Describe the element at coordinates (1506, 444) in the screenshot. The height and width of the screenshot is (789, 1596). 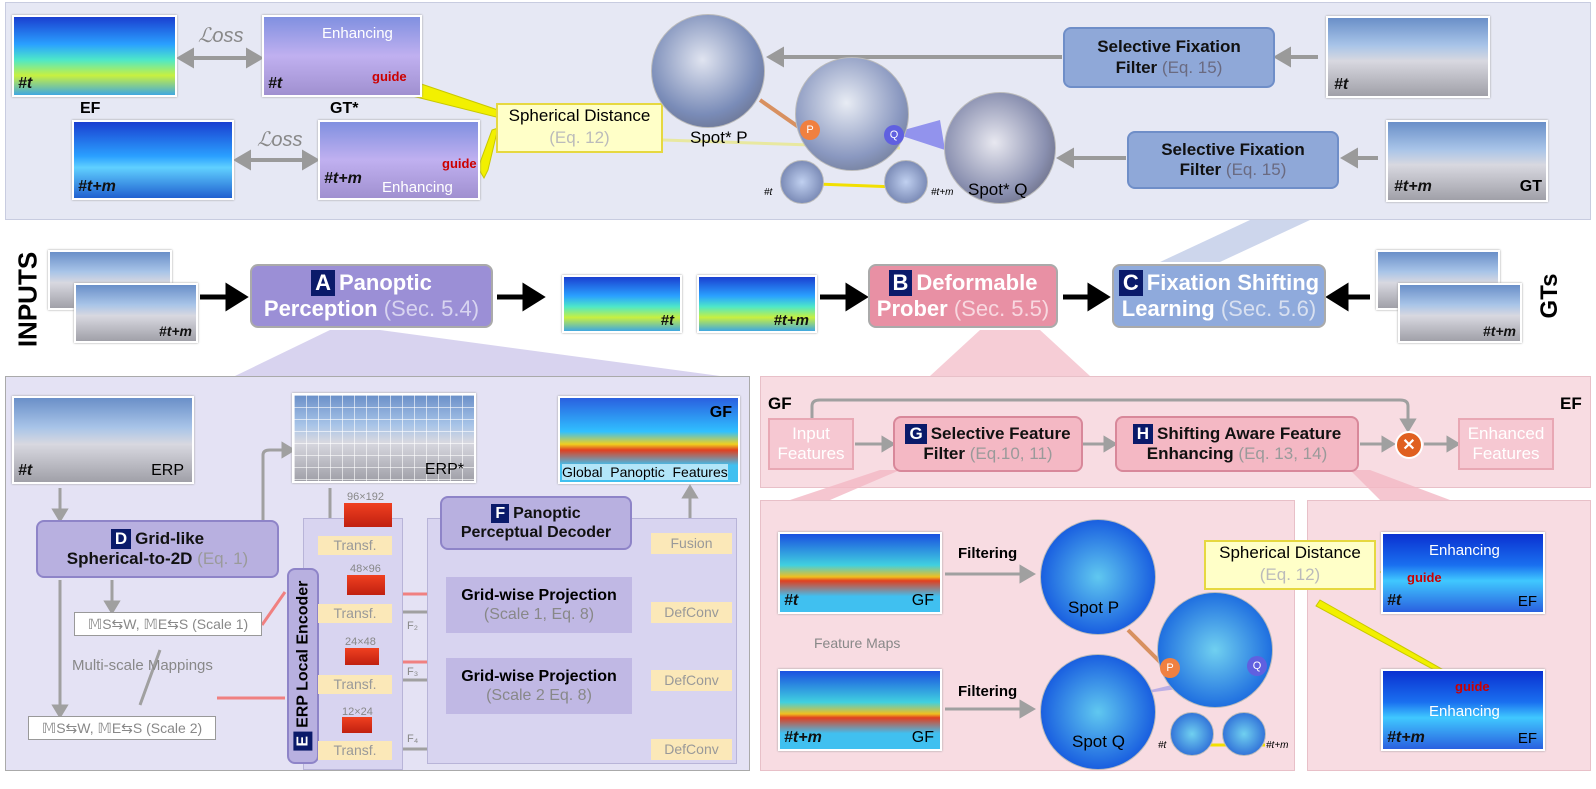
I see `enhanced-features-box: Enhanced Features` at that location.